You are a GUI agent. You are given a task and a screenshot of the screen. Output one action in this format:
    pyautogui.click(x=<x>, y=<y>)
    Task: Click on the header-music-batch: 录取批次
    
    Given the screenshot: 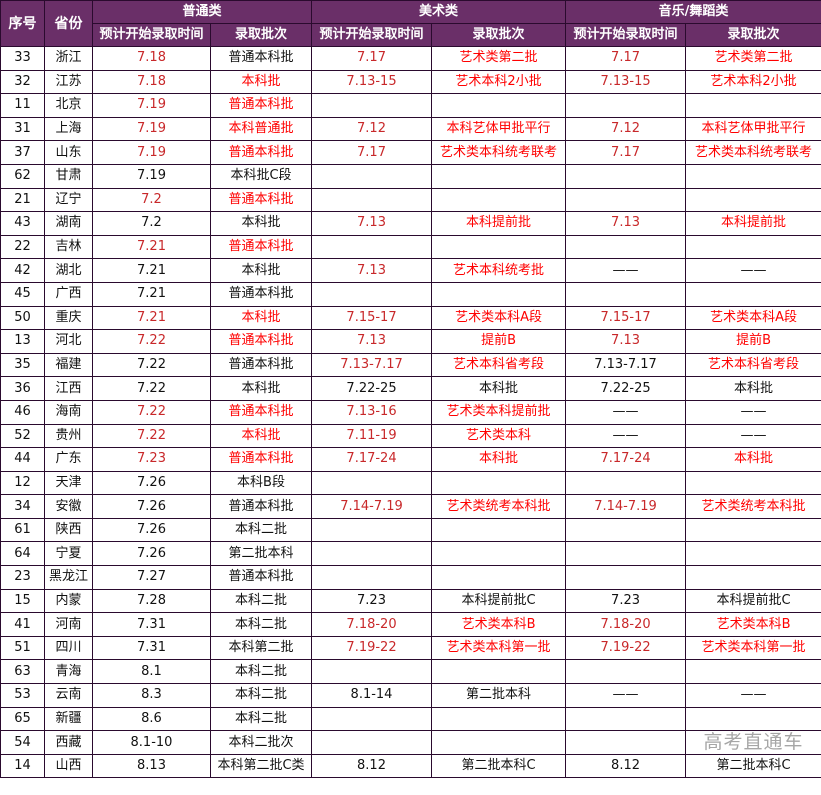 What is the action you would take?
    pyautogui.click(x=753, y=35)
    